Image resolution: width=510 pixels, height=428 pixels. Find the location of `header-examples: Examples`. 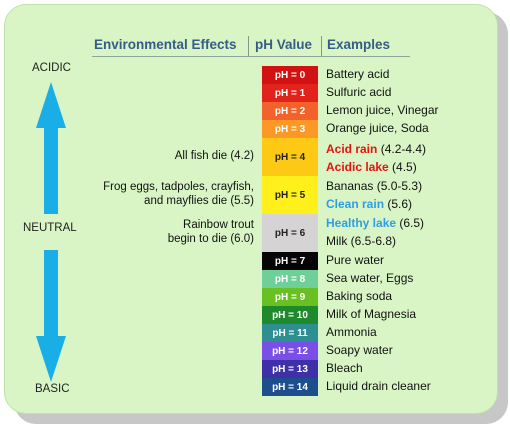

header-examples: Examples is located at coordinates (359, 44).